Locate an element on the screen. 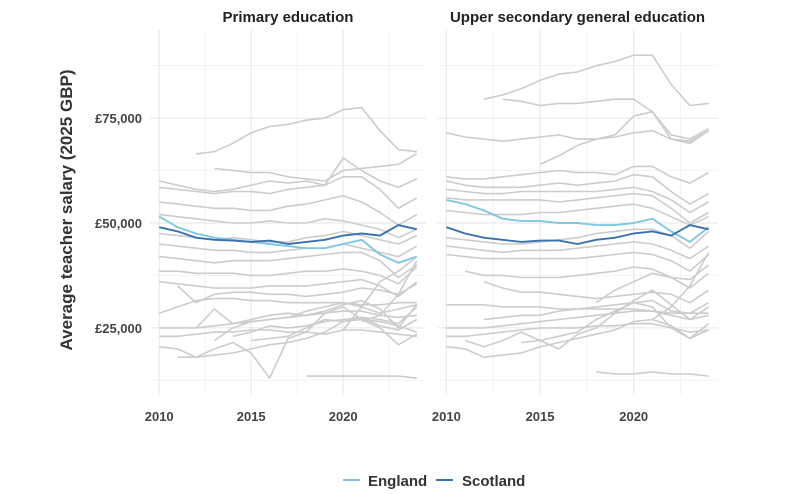 The height and width of the screenshot is (494, 799). y-tick-label: £25,000 is located at coordinates (118, 328).